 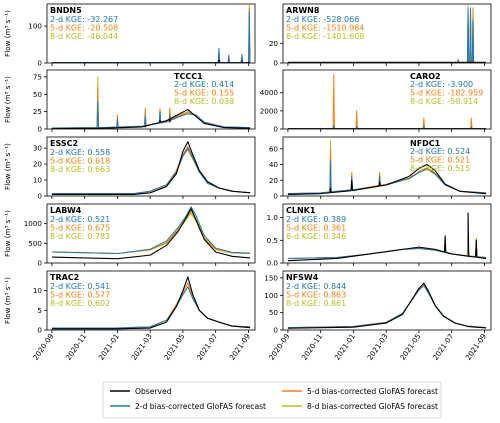 What do you see at coordinates (269, 110) in the screenshot?
I see `y-tick-label: 2000` at bounding box center [269, 110].